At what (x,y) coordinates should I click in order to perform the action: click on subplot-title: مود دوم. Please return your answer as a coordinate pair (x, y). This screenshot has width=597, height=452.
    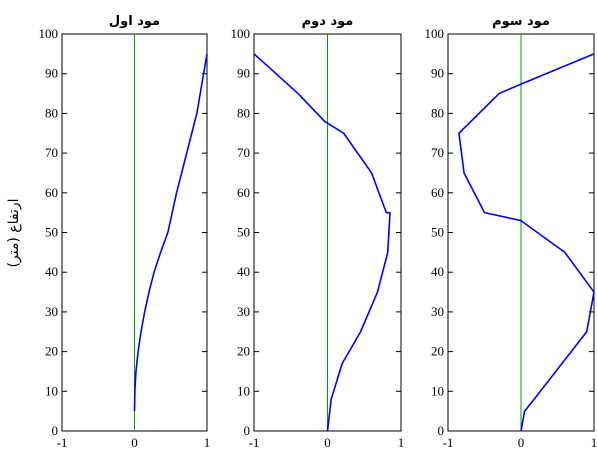
    Looking at the image, I should click on (328, 21).